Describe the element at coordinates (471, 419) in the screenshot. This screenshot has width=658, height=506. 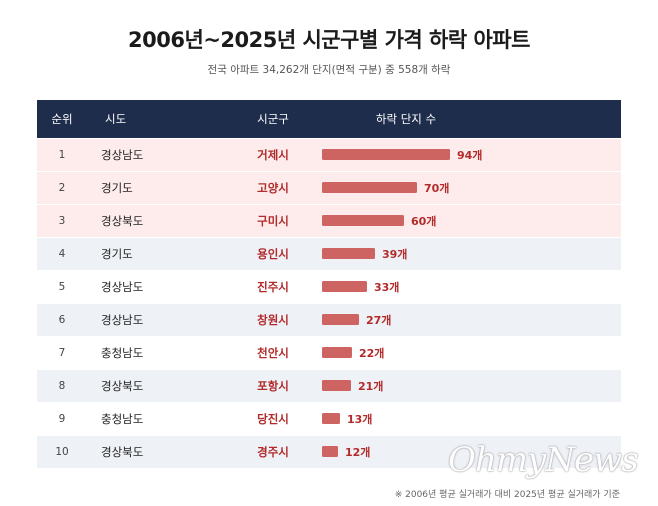
I see `bar-cell: 13개` at that location.